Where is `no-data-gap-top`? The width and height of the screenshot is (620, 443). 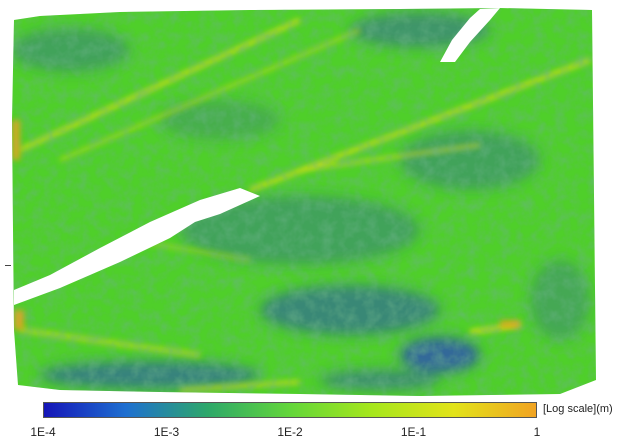 no-data-gap-top is located at coordinates (470, 35).